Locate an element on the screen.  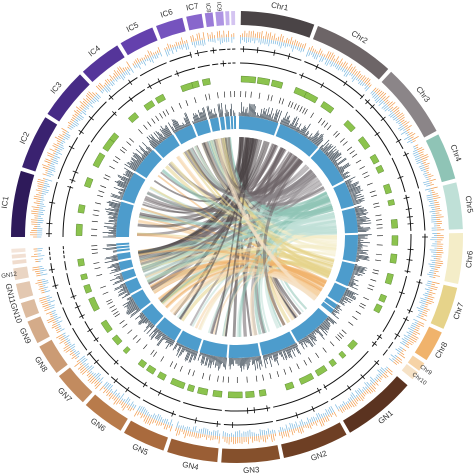
segment-label: GN11 is located at coordinates (11, 294).